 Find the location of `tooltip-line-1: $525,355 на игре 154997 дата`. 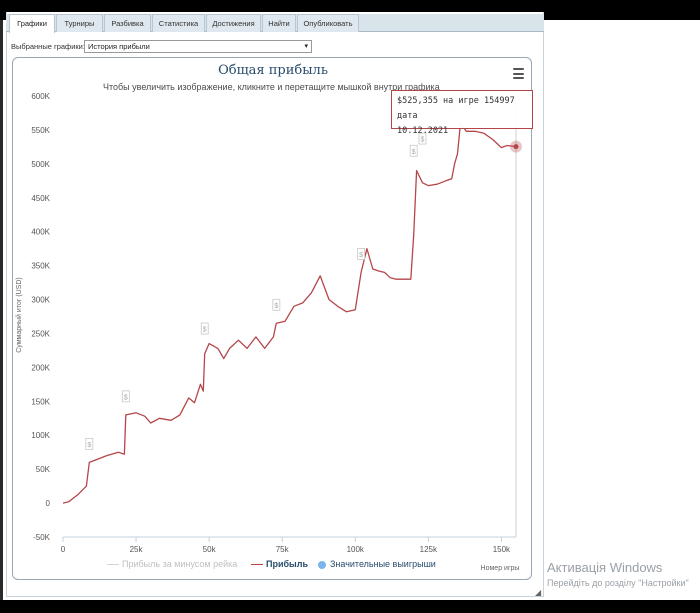

tooltip-line-1: $525,355 на игре 154997 дата is located at coordinates (456, 108).